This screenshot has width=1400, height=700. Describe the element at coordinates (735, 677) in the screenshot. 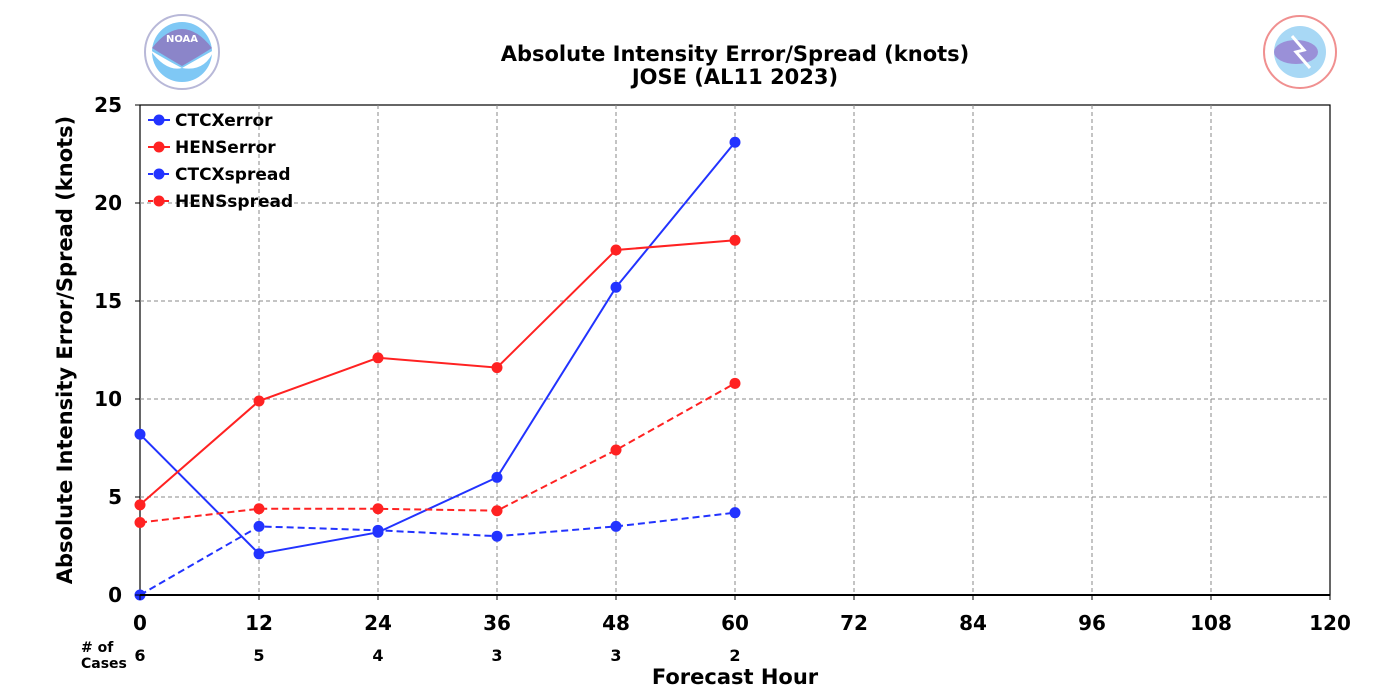

I see `x-axis-title: Forecast Hour` at that location.